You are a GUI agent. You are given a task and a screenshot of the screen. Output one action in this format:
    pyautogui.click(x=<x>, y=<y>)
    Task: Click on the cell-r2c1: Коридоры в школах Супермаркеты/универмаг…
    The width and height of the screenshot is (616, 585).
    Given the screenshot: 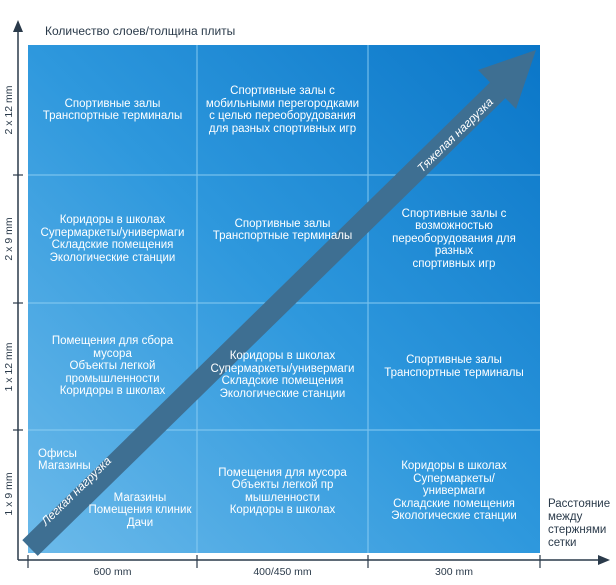 What is the action you would take?
    pyautogui.click(x=282, y=375)
    